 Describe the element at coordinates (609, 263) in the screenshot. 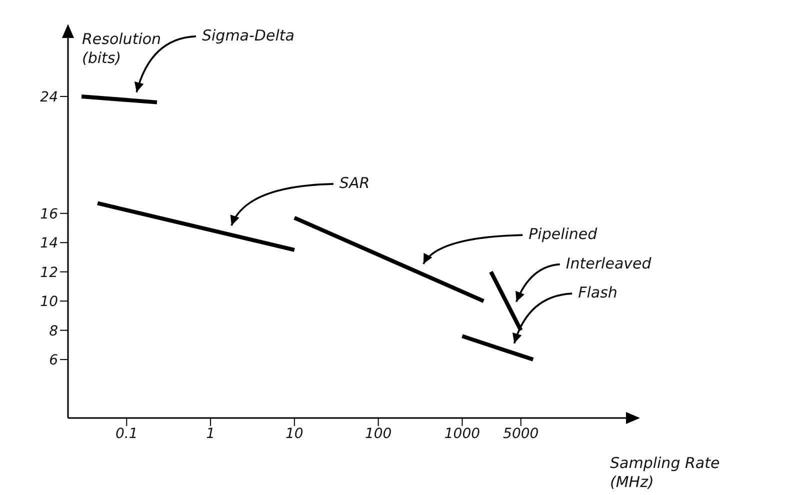

I see `text: Interleaved` at that location.